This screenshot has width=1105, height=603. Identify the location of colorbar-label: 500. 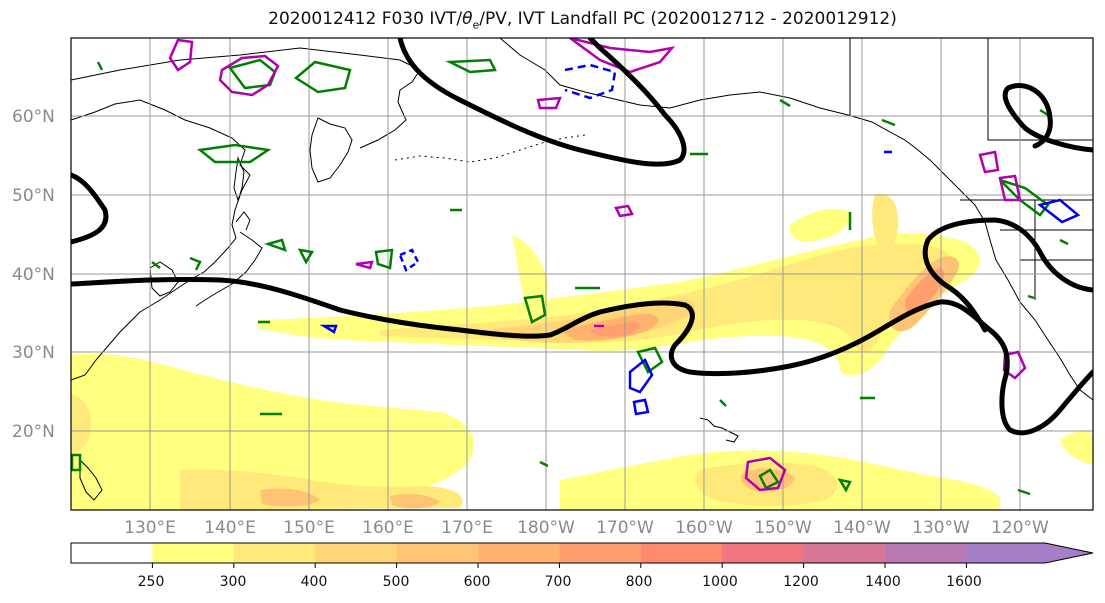
(396, 582).